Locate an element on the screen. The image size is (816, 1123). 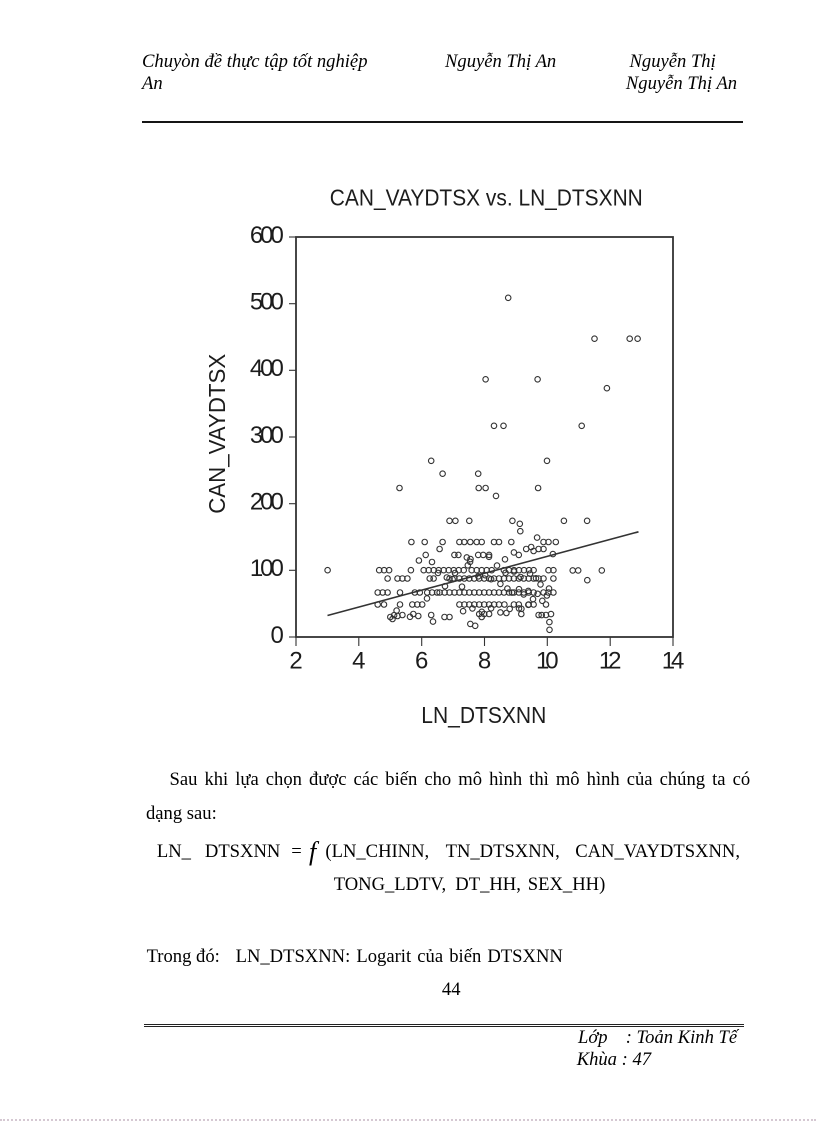
svg-text: CAN_VAYDTSX vs. LN_DTSXNN is located at coordinates (486, 198).